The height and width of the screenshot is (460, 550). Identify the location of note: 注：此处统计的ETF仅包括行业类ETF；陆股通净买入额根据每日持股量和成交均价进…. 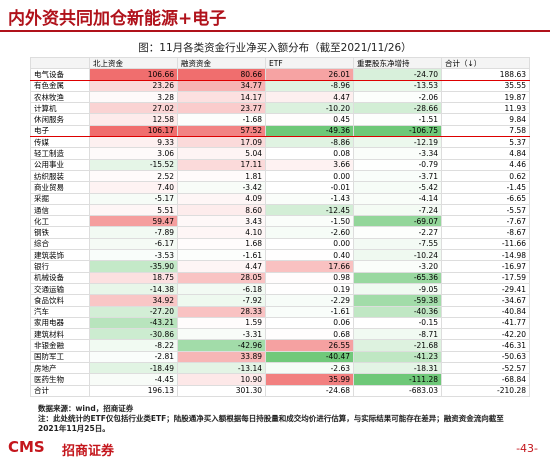
(271, 423).